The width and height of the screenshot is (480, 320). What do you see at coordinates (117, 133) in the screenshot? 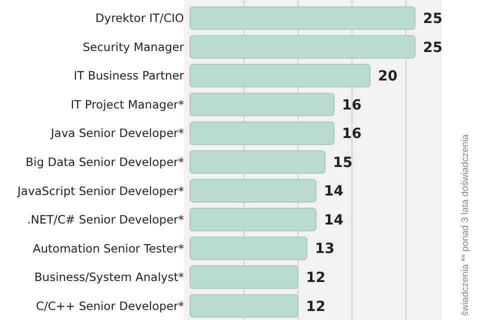
I see `y-tick-label: Java Senior Developer*` at bounding box center [117, 133].